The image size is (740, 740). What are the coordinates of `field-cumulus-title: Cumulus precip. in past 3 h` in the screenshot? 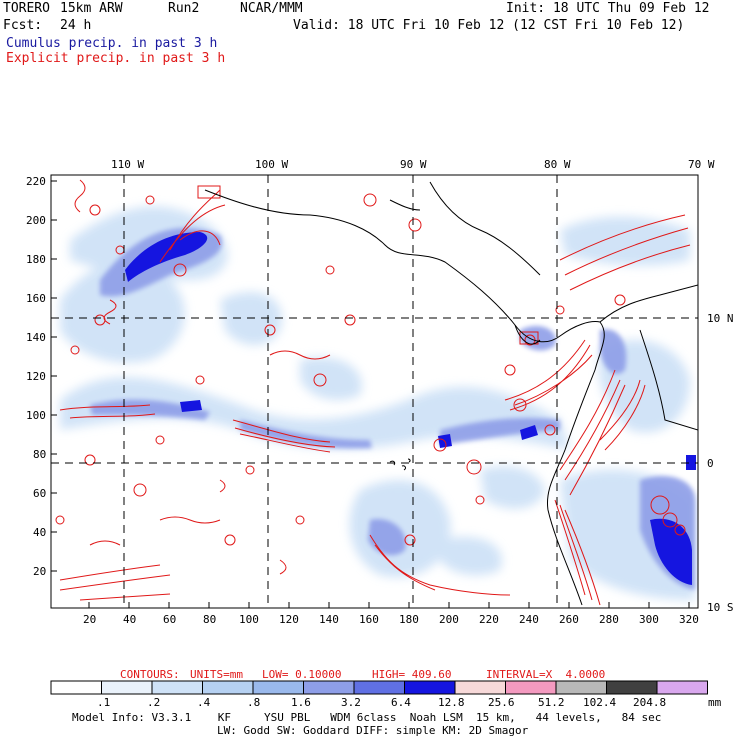 It's located at (112, 43).